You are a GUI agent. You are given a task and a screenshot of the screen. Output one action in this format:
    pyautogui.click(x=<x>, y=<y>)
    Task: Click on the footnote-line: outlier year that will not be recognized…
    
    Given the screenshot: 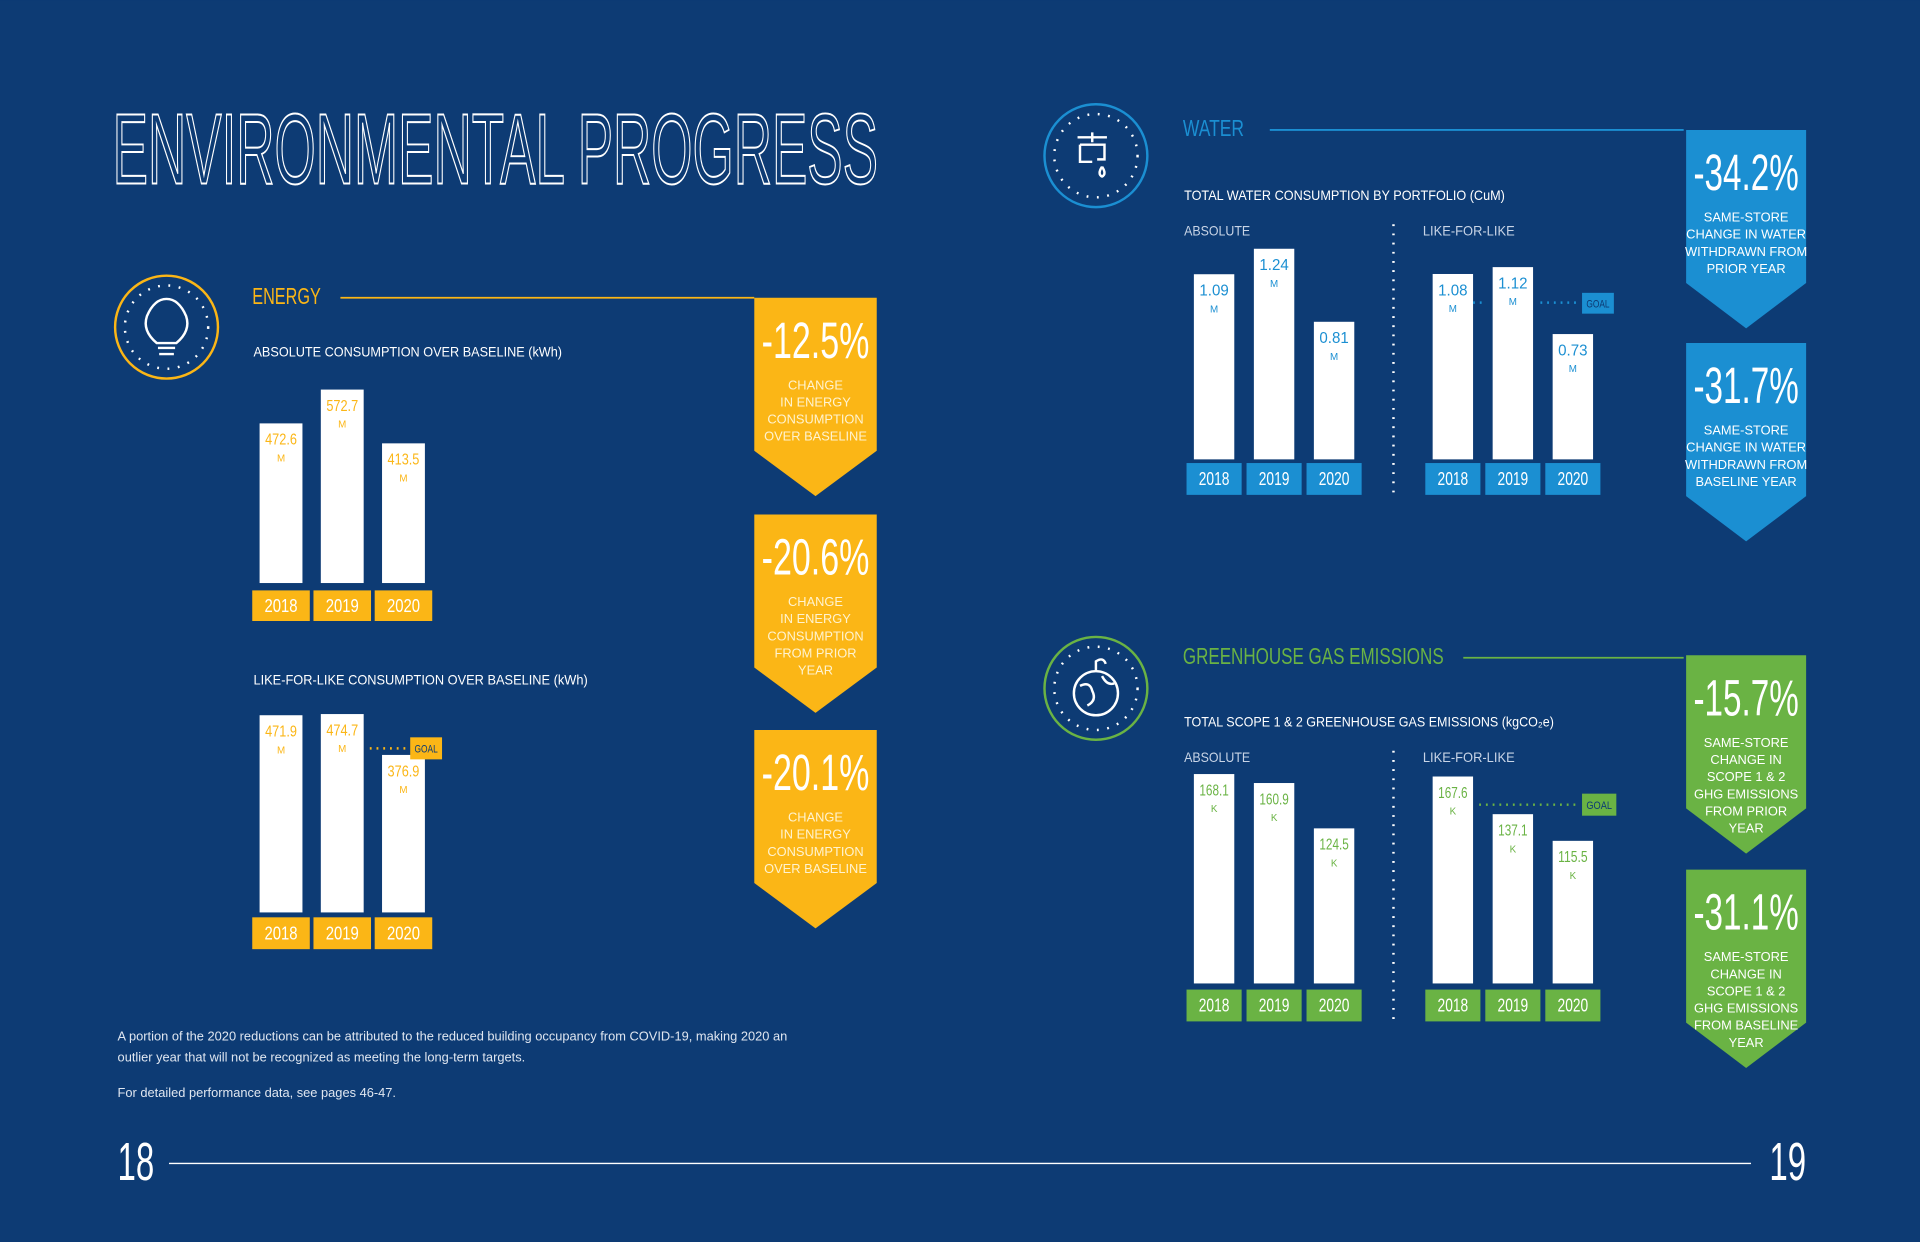 What is the action you would take?
    pyautogui.click(x=322, y=1057)
    